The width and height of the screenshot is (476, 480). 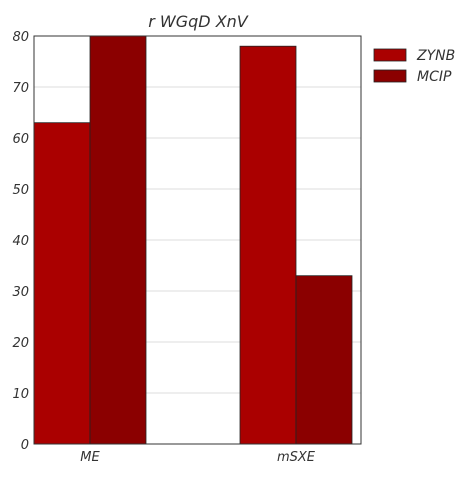 I want to click on bar-MCIP-ME, so click(x=118, y=240).